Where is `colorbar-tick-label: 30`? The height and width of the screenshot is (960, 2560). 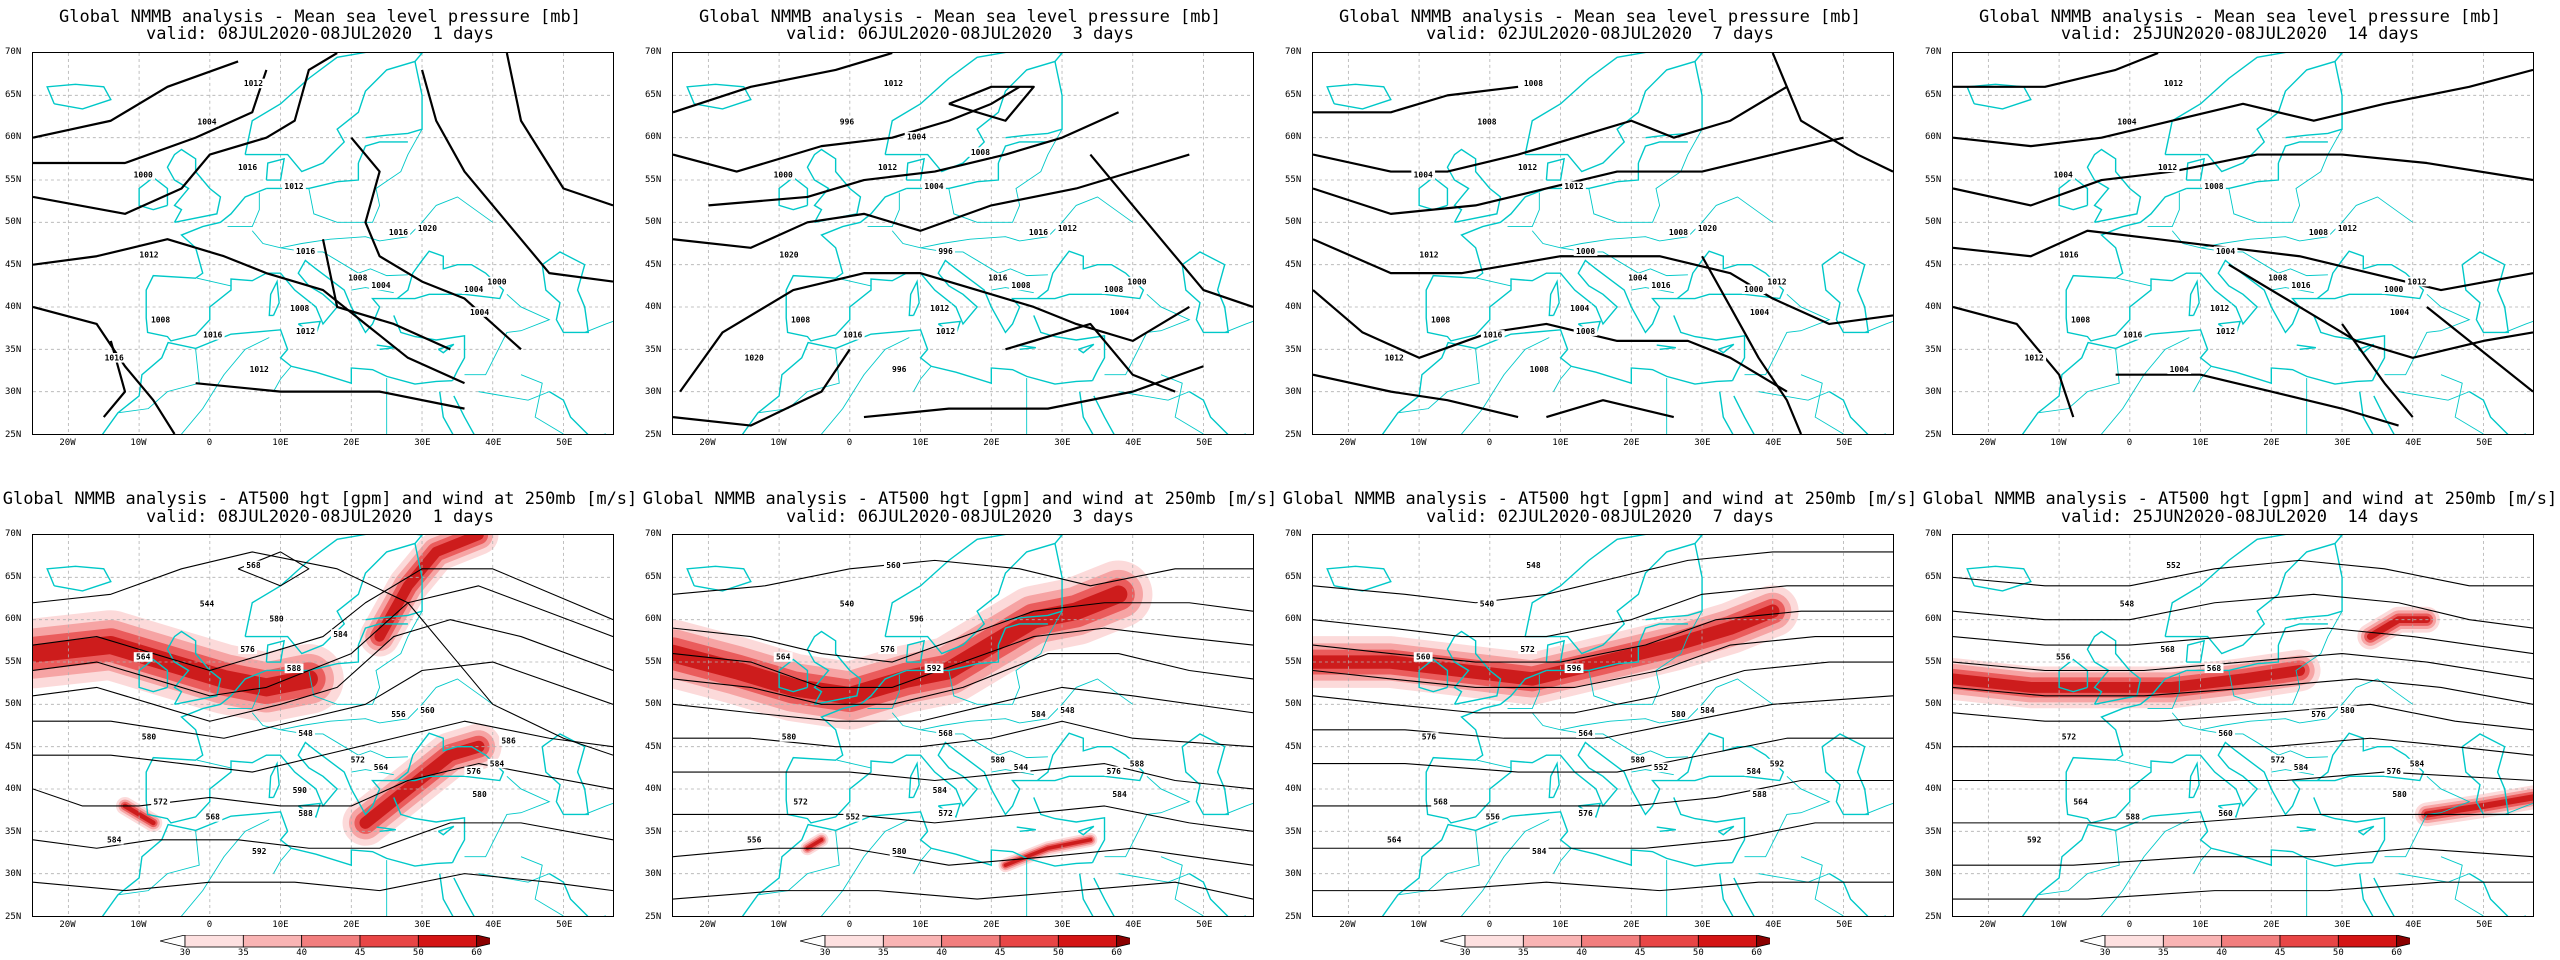
colorbar-tick-label: 30 is located at coordinates (185, 953).